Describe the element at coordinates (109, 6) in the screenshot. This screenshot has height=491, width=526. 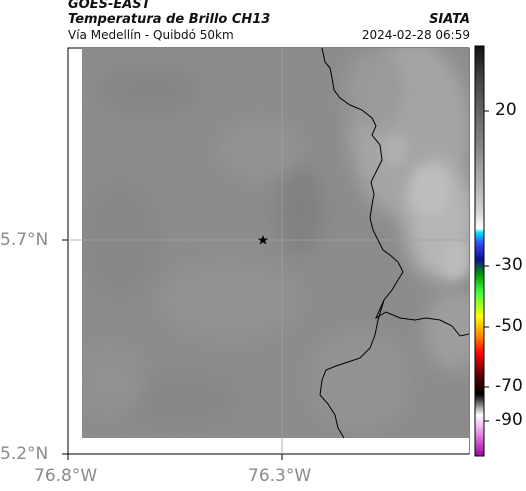
I see `satellite-title: GOES-EAST` at that location.